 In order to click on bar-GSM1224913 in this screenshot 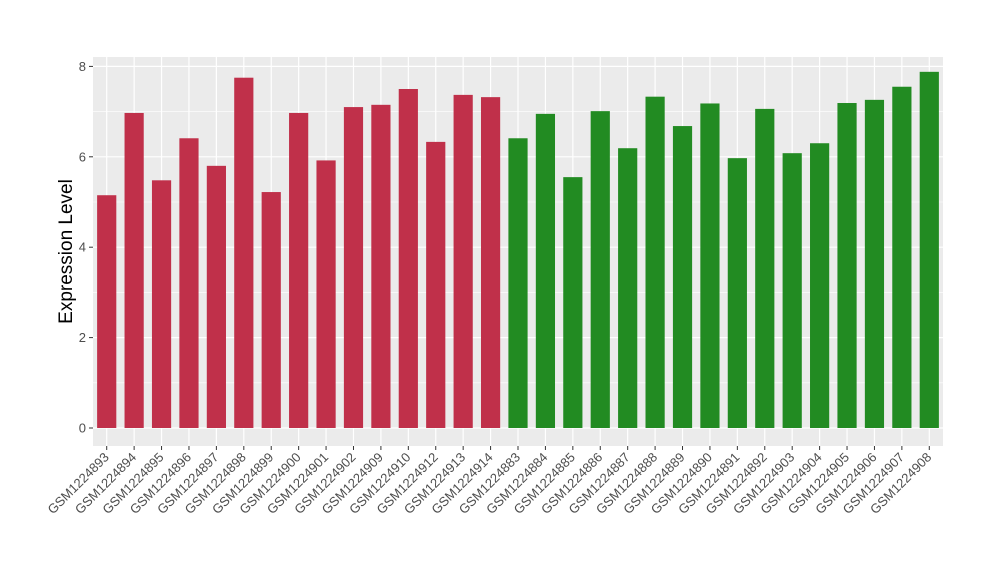, I will do `click(463, 261)`.